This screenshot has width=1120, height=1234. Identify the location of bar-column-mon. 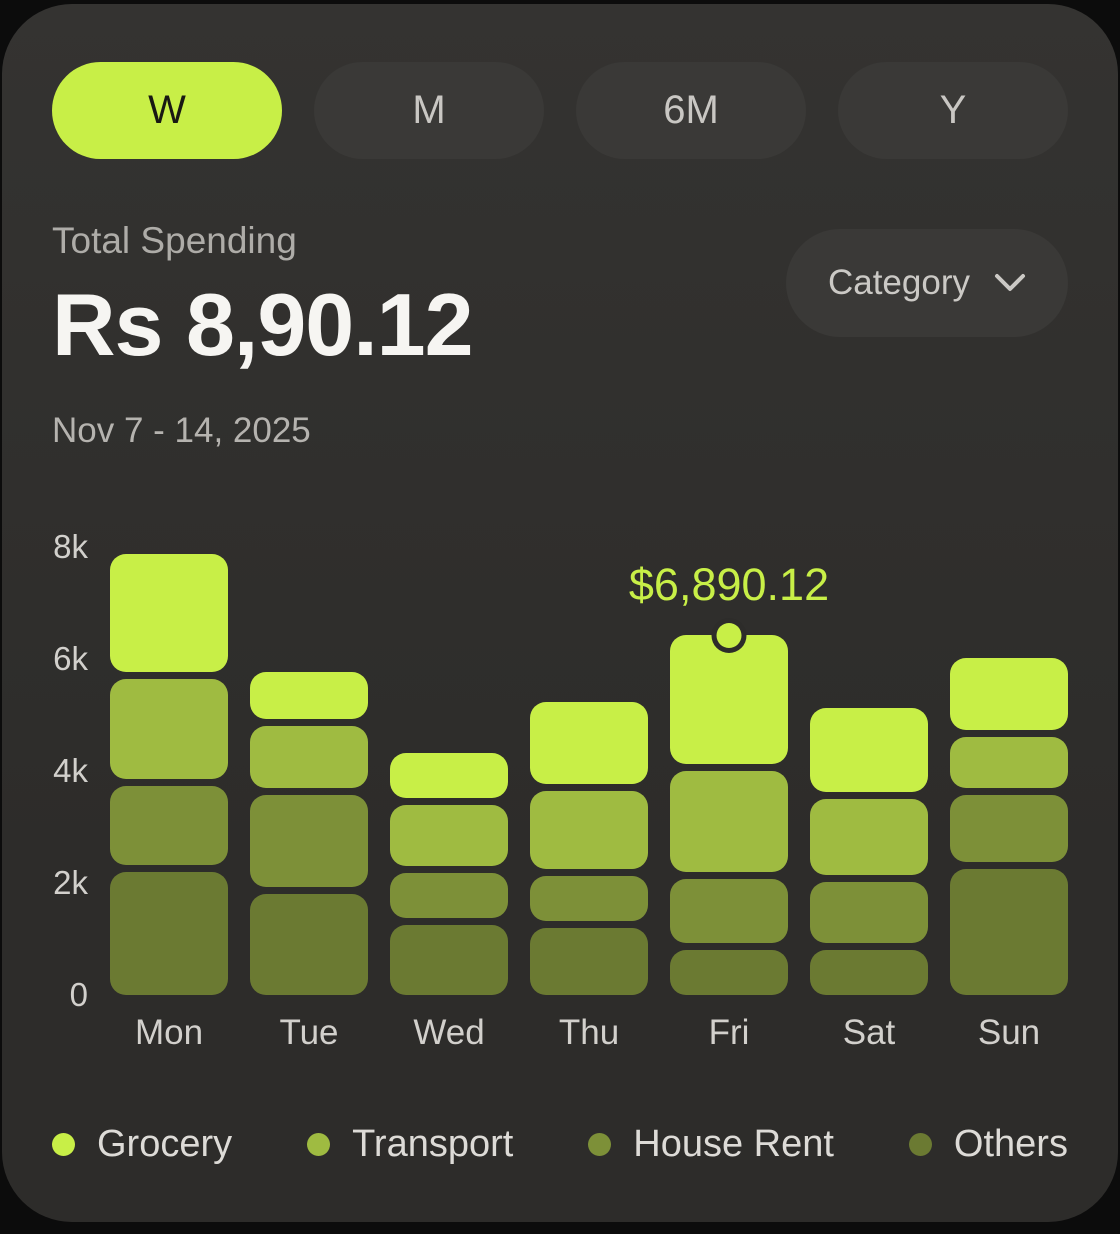
(169, 771).